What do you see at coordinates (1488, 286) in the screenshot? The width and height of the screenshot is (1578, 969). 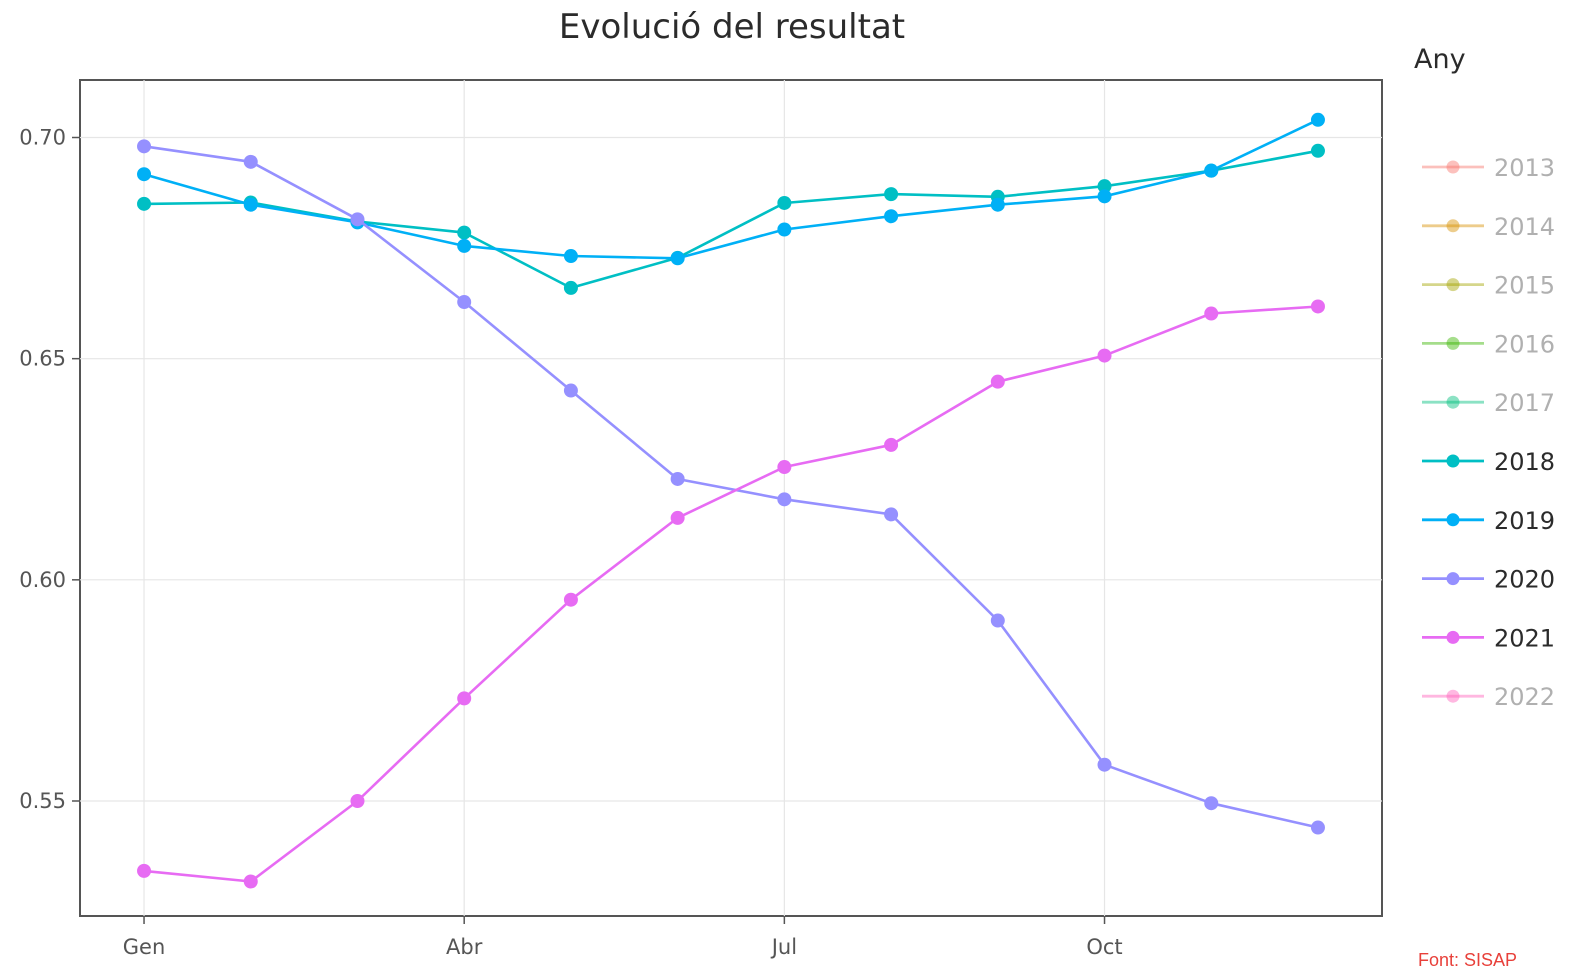 I see `legend-item-2015: 2015` at bounding box center [1488, 286].